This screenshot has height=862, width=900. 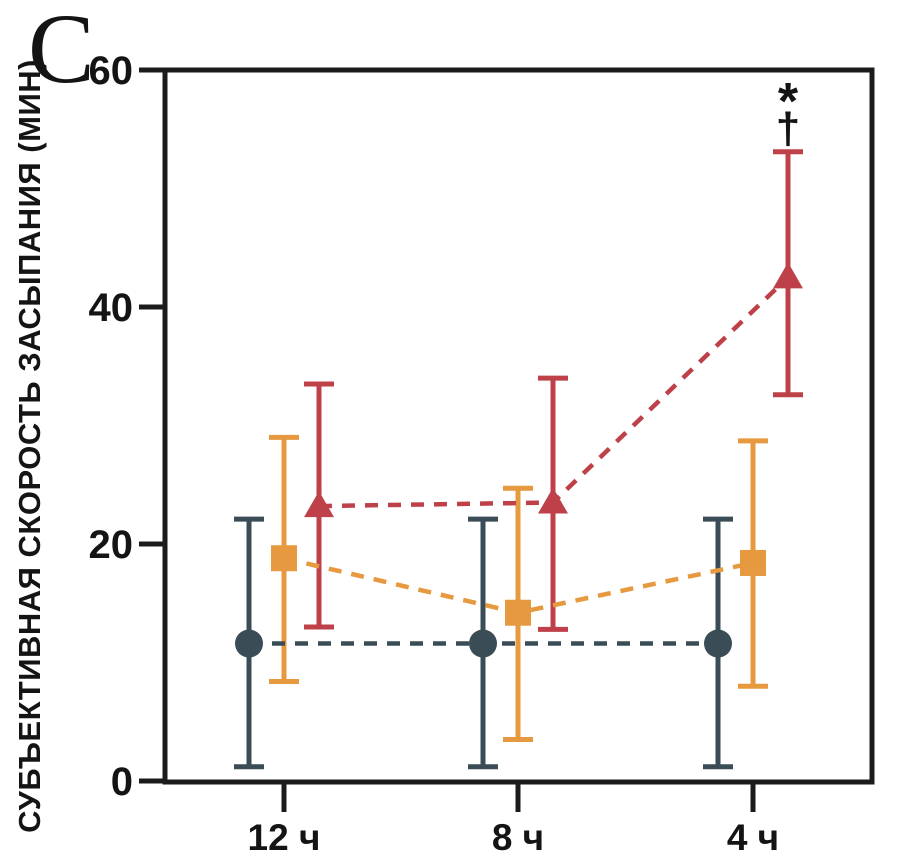 I want to click on y-tick-label: 40, so click(x=111, y=308).